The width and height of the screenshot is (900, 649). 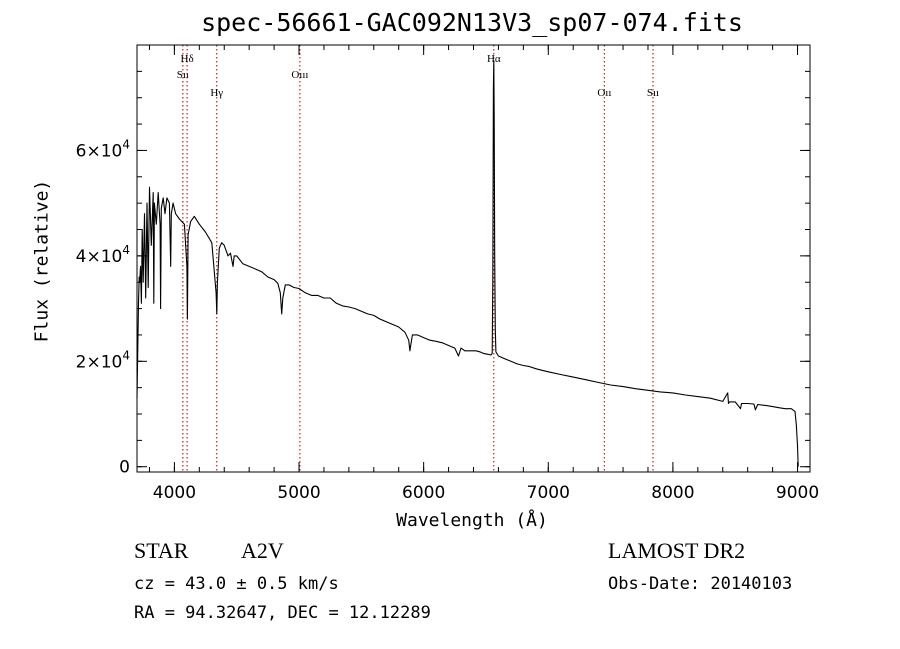 What do you see at coordinates (216, 93) in the screenshot?
I see `line-marker-label: Hγ` at bounding box center [216, 93].